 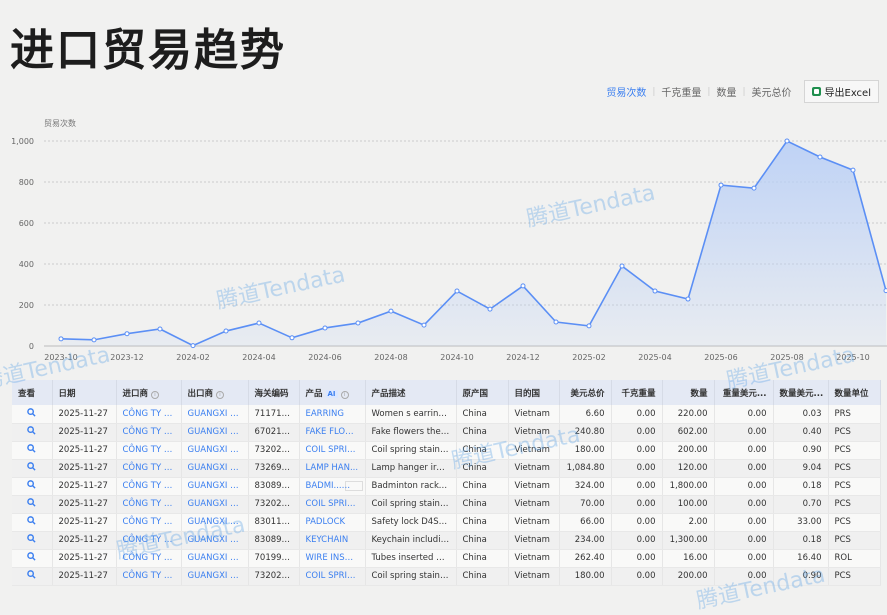 What do you see at coordinates (585, 392) in the screenshot?
I see `column-header: 美元总价` at bounding box center [585, 392].